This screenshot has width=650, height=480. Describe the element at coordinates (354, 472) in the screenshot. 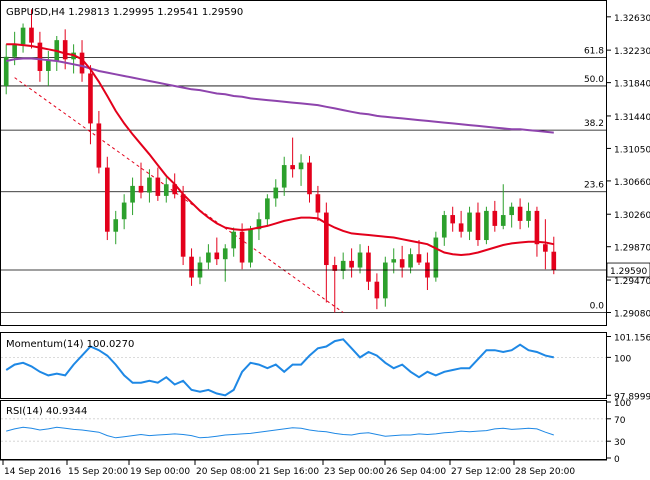

I see `x-axis-tick-label: 23 Sep 00:00` at that location.